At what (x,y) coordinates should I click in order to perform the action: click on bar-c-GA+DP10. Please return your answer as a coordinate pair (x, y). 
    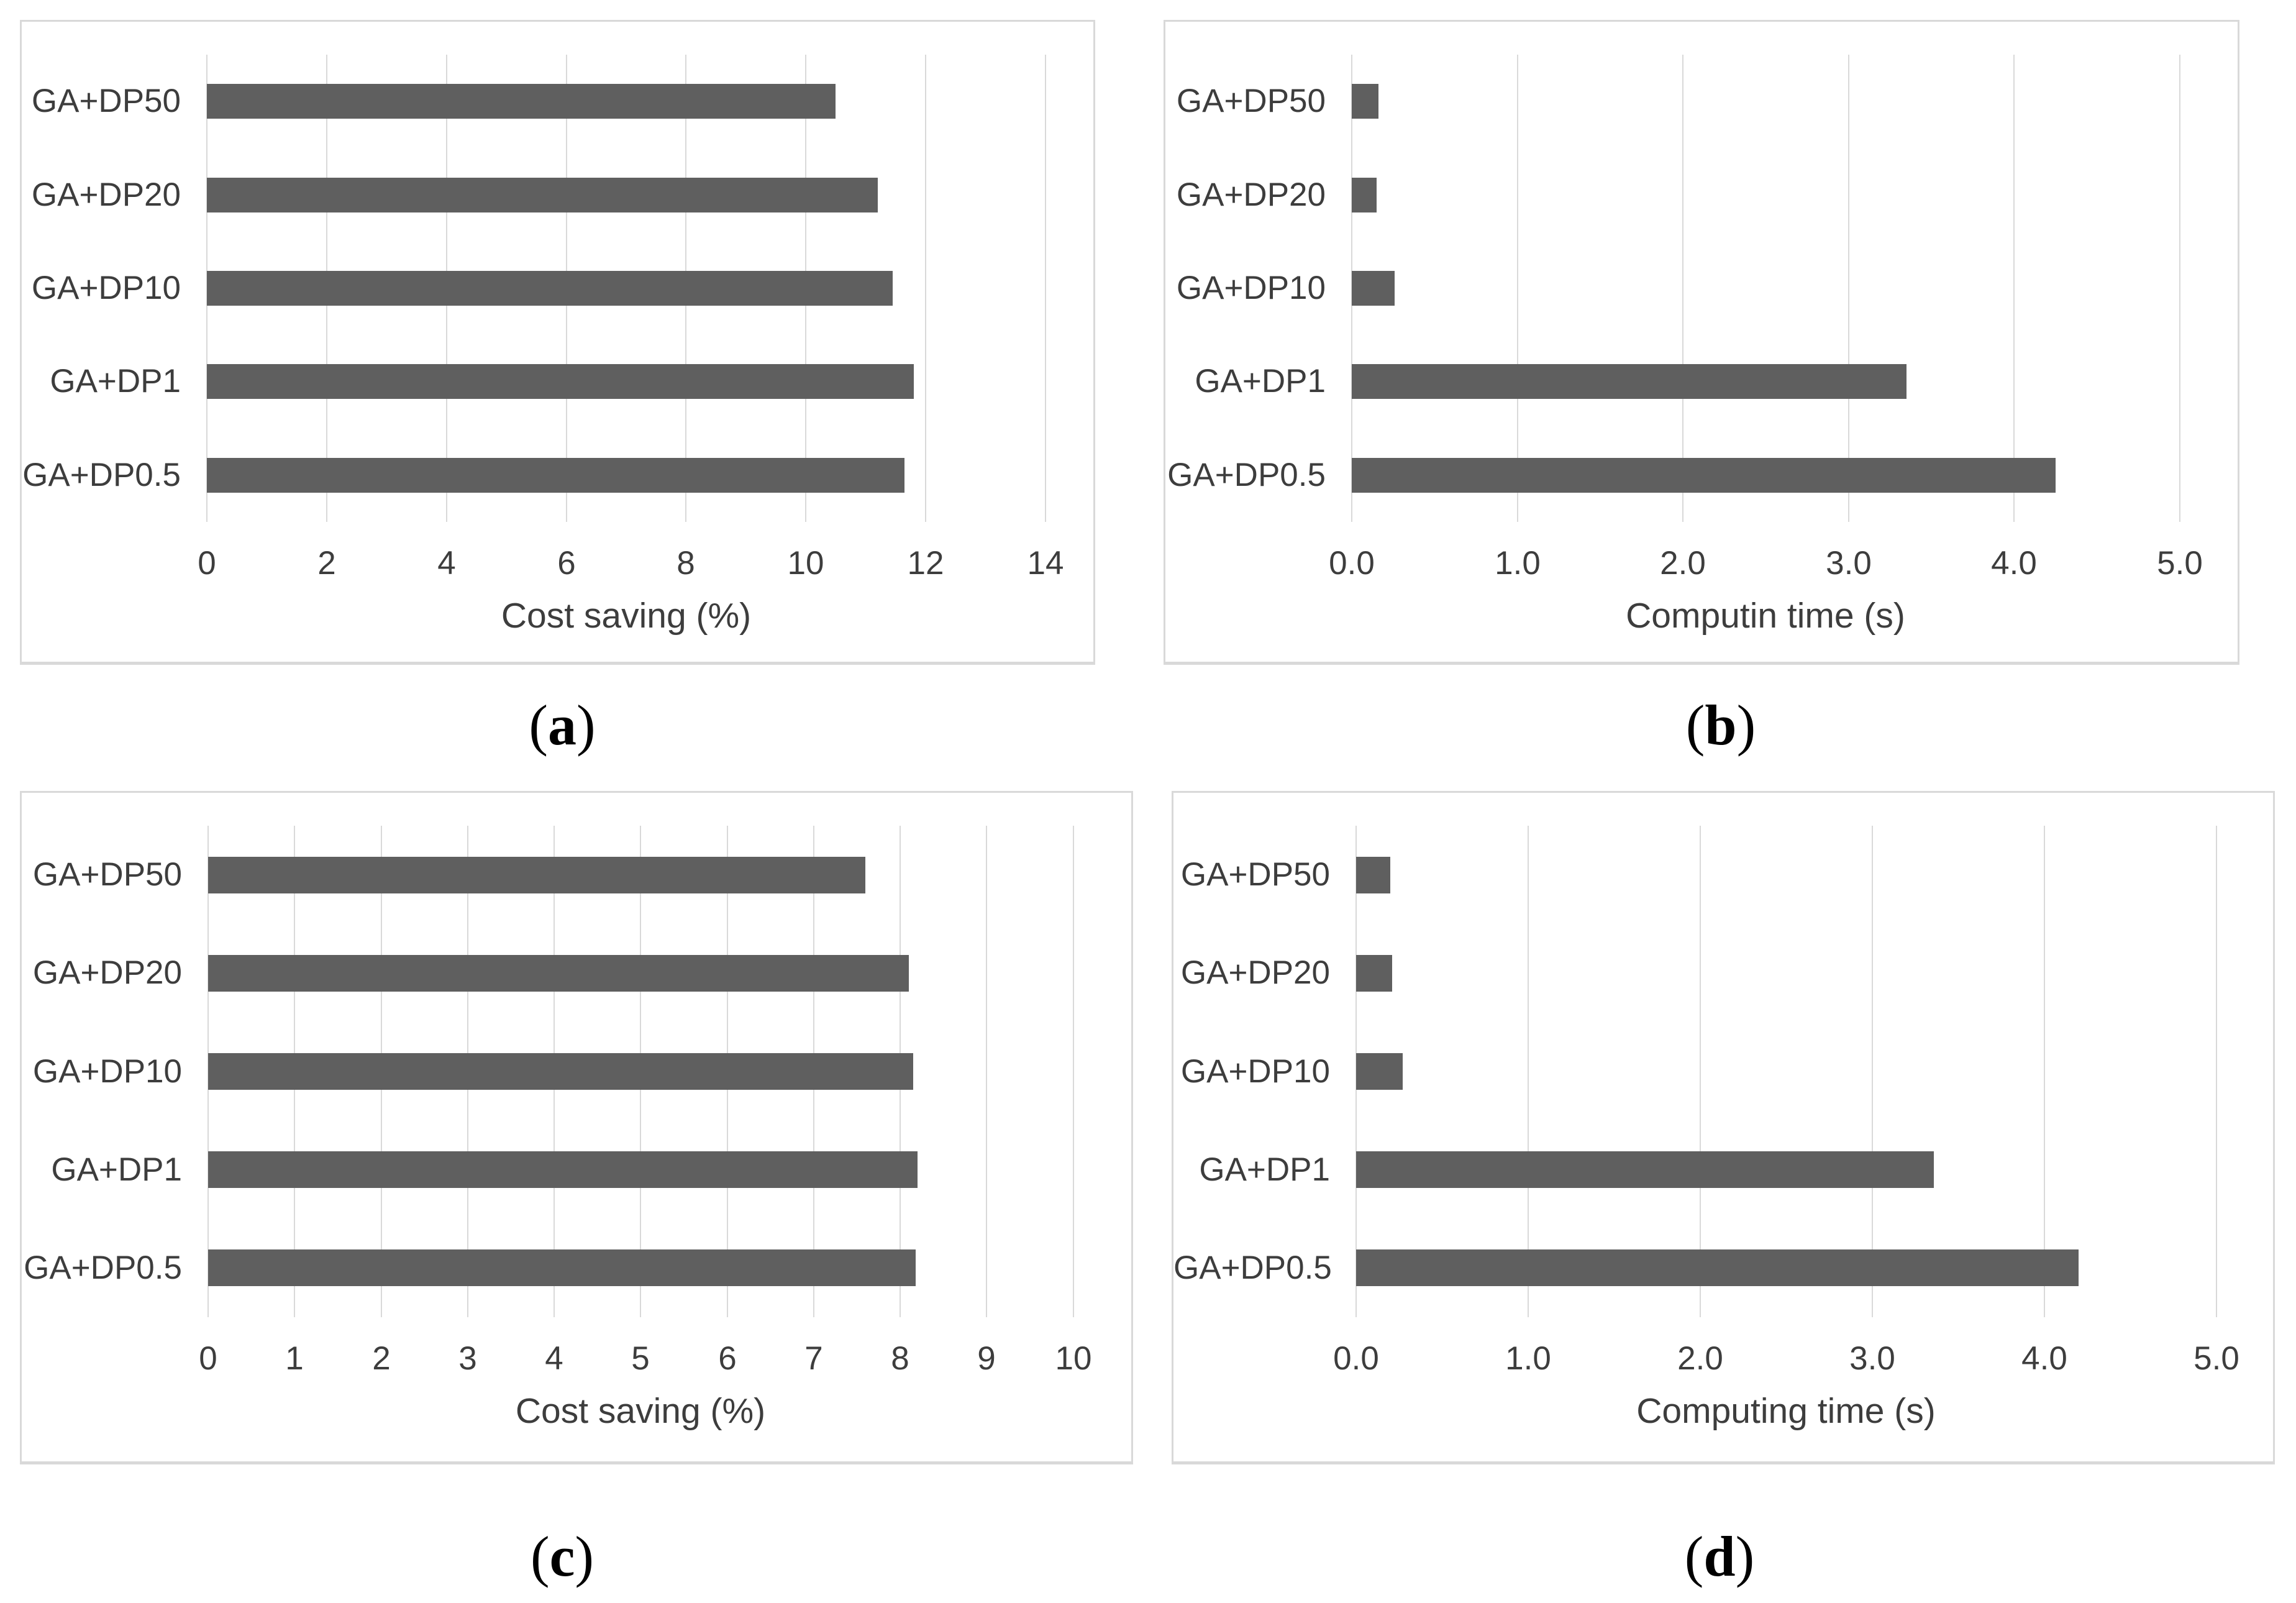
    Looking at the image, I should click on (561, 1071).